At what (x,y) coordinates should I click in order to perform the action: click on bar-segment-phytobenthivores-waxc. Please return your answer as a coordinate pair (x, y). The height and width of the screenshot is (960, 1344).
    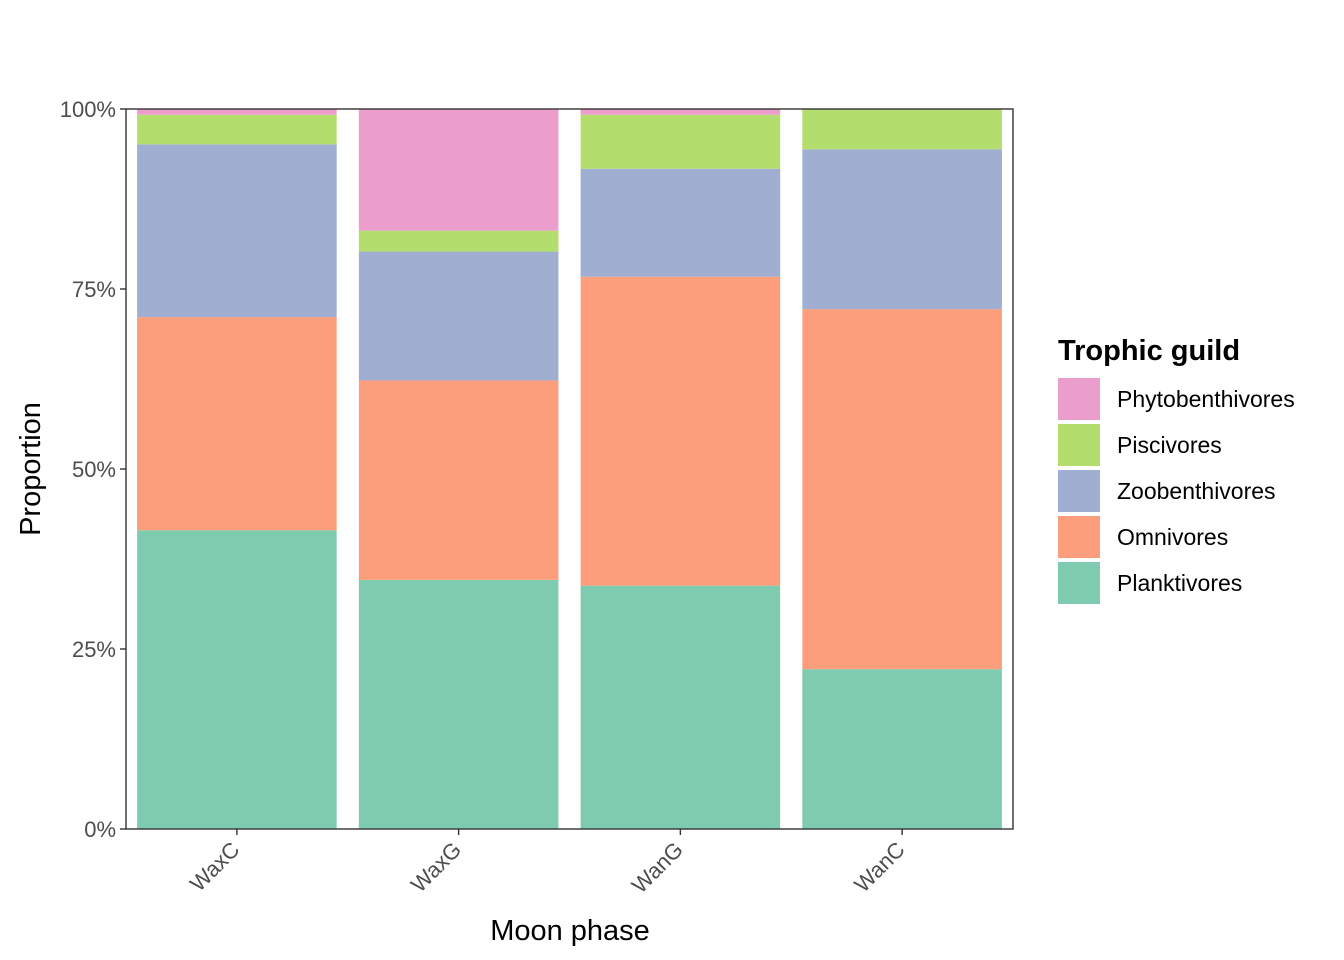
    Looking at the image, I should click on (237, 112).